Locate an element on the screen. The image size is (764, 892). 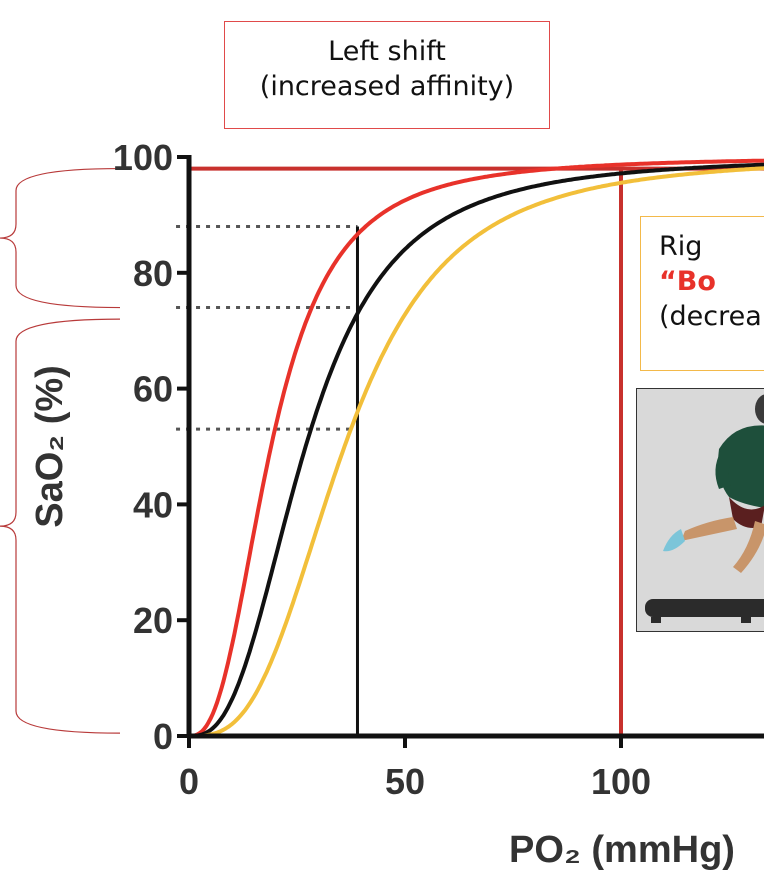
right-shift-subtitle: (decrea is located at coordinates (710, 317).